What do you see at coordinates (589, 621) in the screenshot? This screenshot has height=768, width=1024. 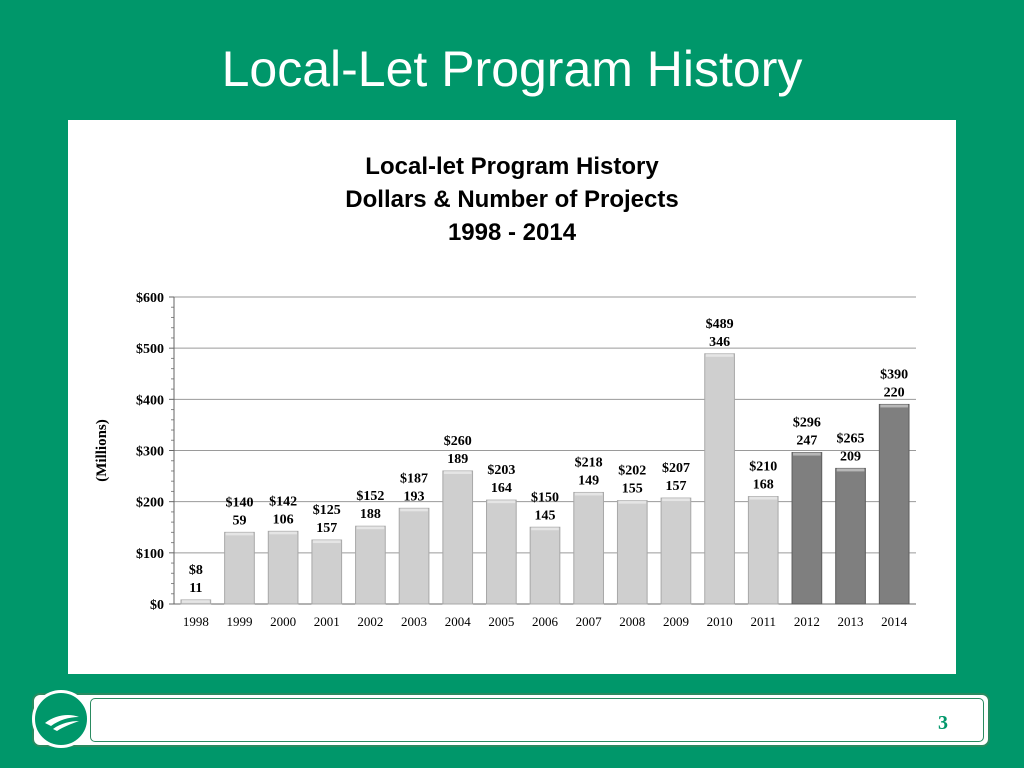 I see `x-tick-label: 2007` at bounding box center [589, 621].